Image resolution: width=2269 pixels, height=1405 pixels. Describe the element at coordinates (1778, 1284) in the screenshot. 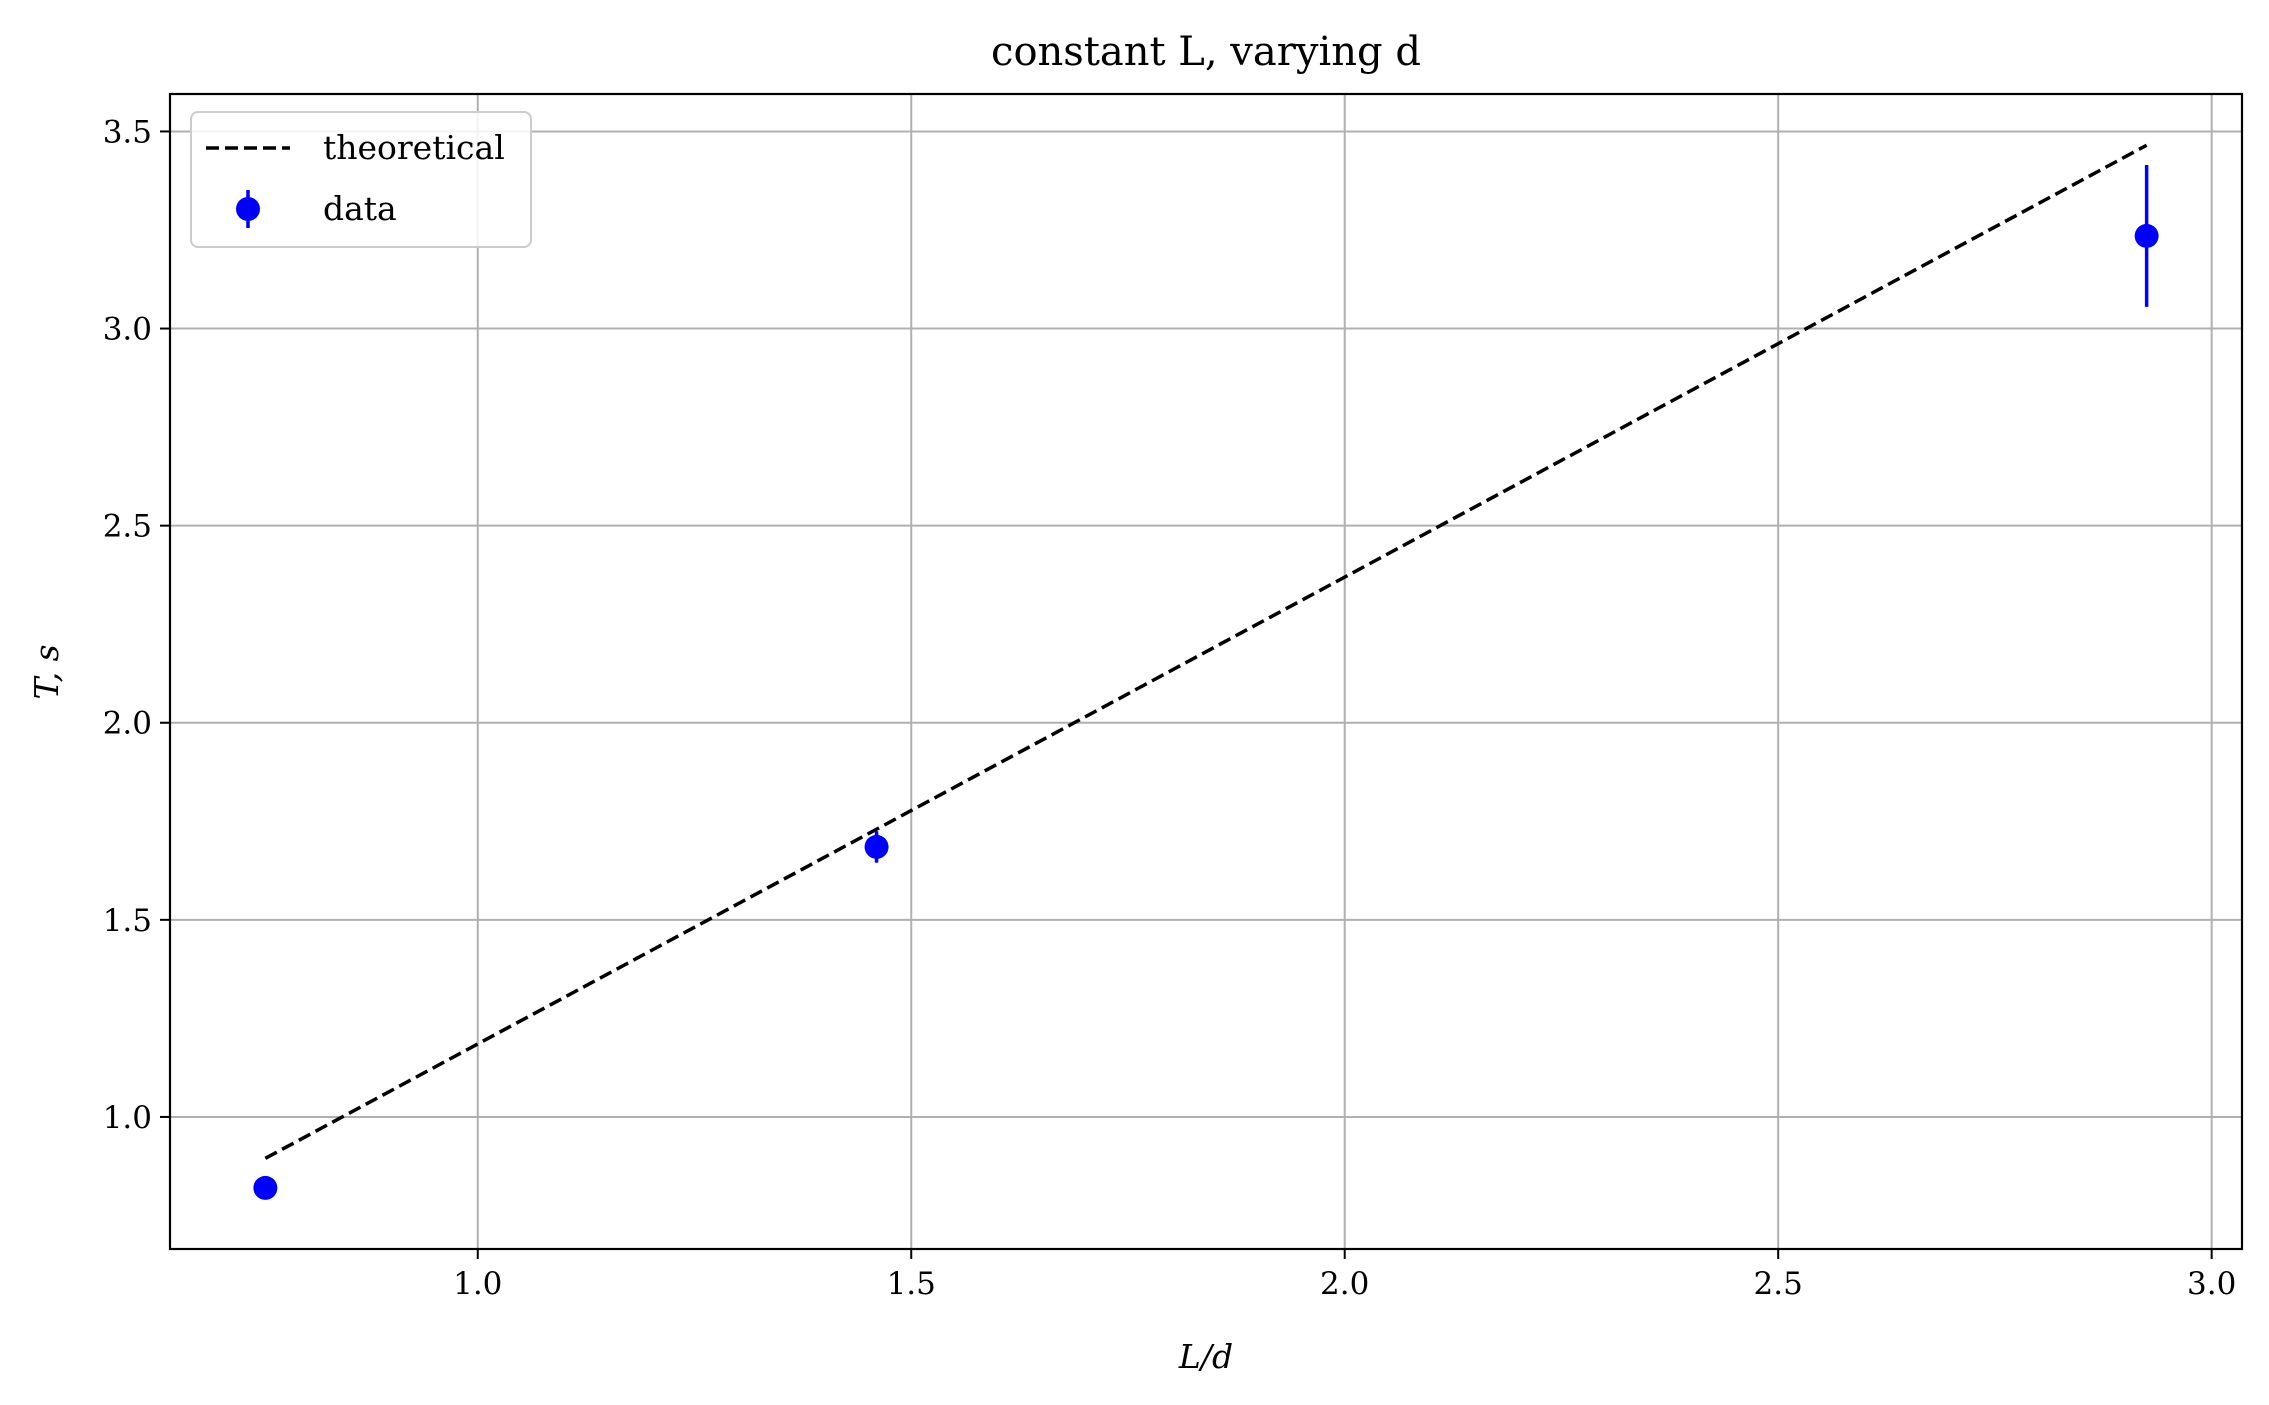

I see `x-tick-label: 2.5` at that location.